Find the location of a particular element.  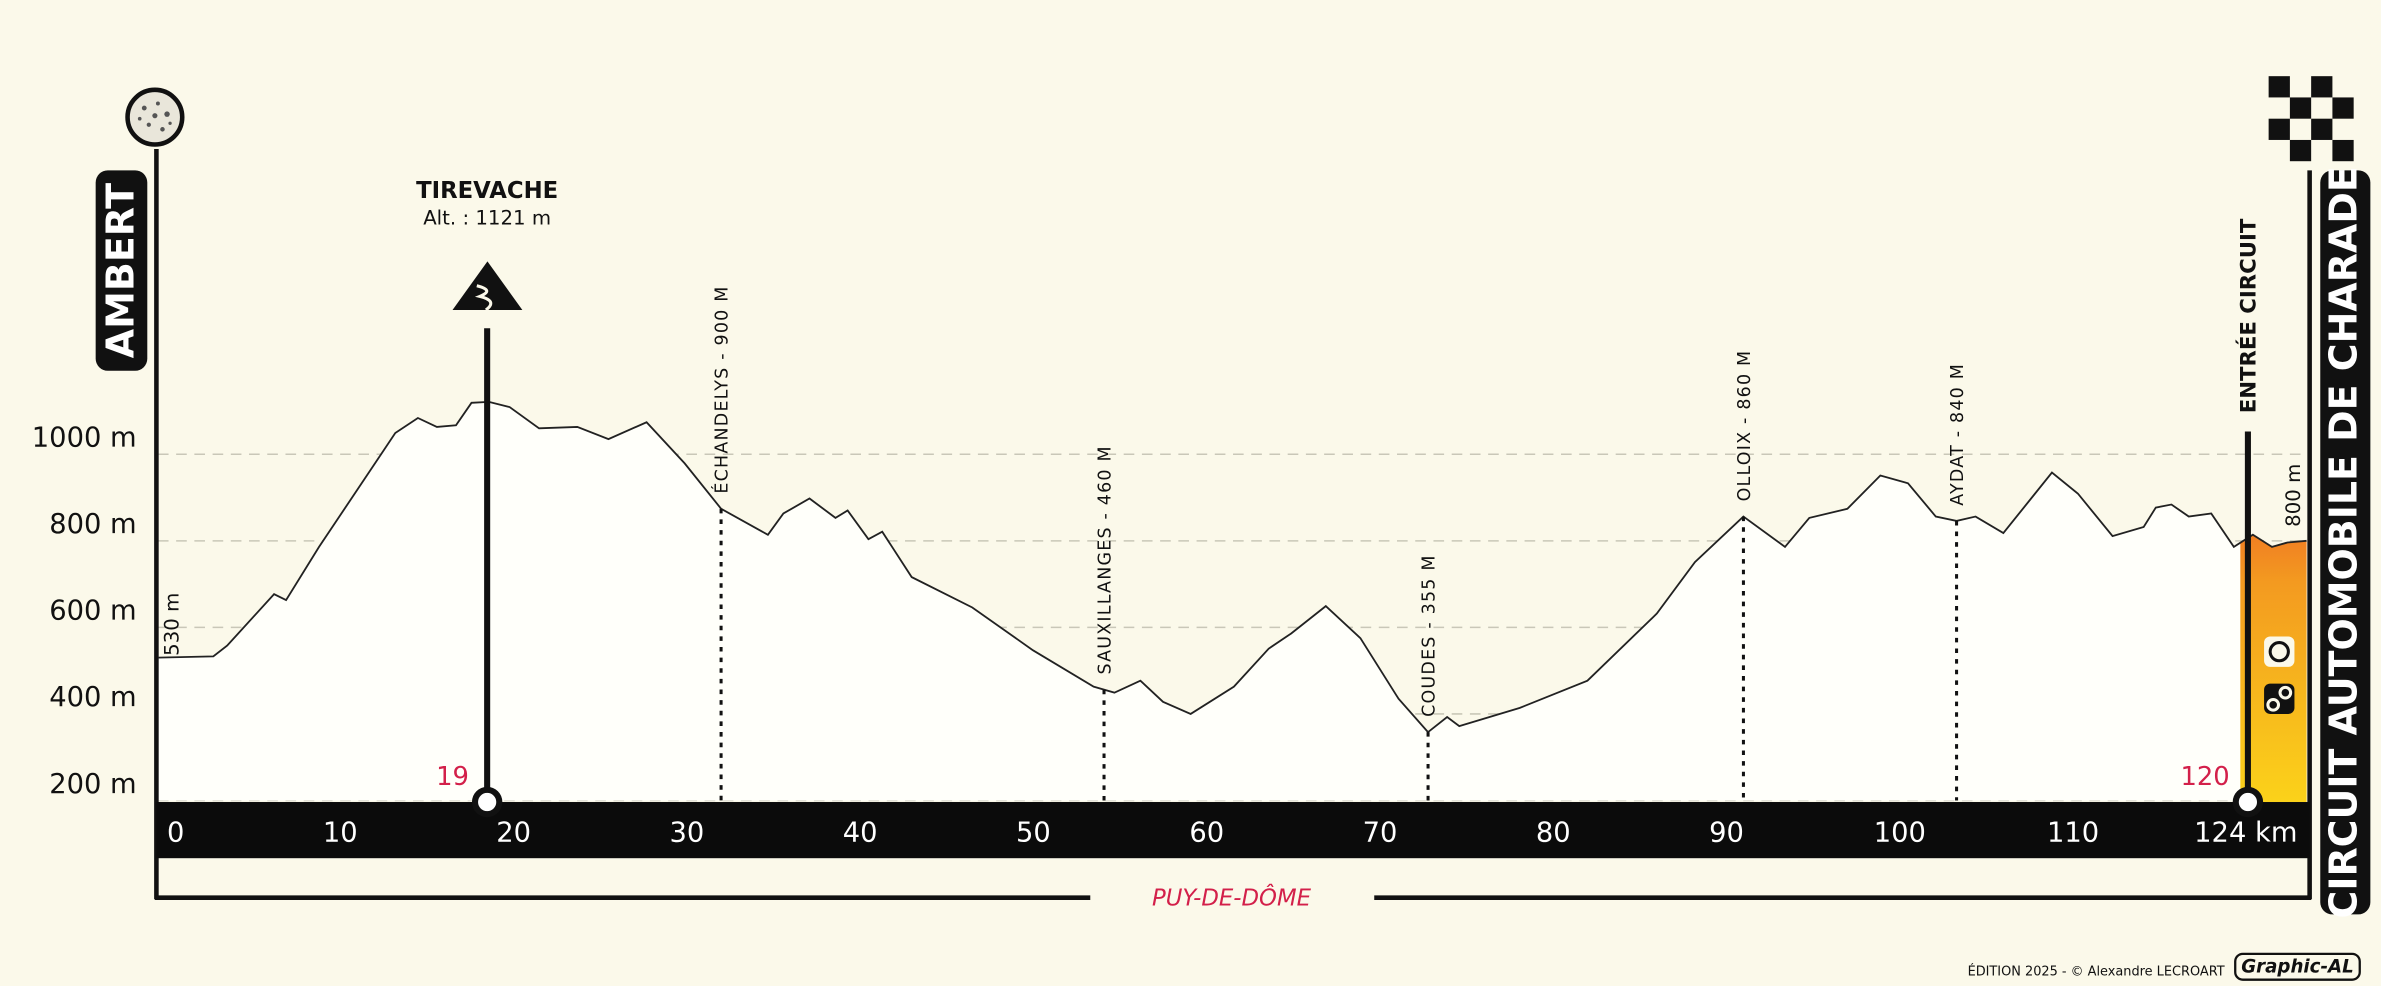

finish-label: CIRCUIT AUTOMOBILE DE CHARADE is located at coordinates (2344, 542).